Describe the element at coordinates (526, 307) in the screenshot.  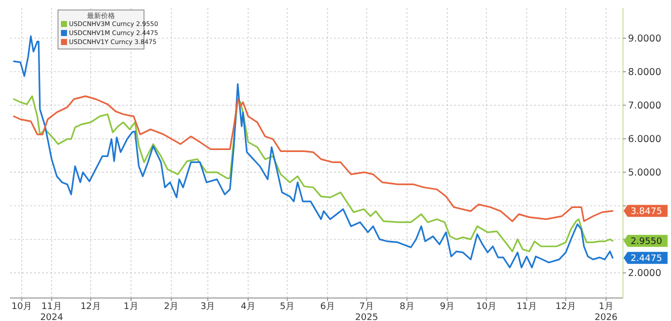
I see `x-tick-label: 11月` at that location.